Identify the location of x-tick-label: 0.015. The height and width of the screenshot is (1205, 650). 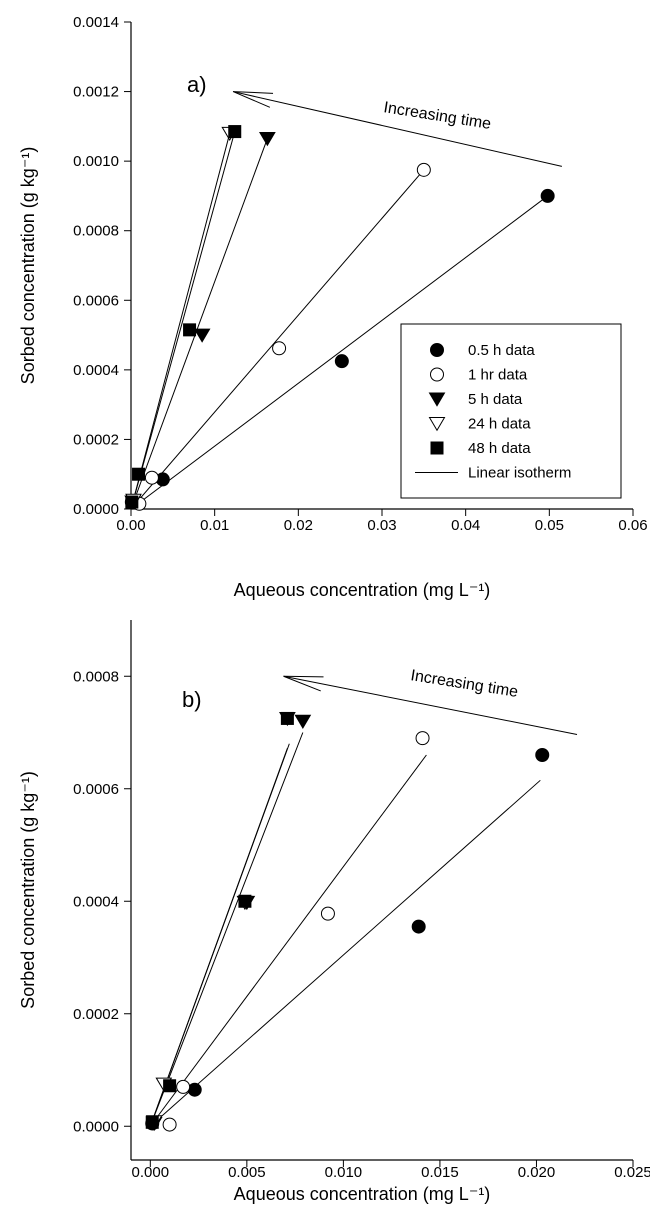
(440, 1172).